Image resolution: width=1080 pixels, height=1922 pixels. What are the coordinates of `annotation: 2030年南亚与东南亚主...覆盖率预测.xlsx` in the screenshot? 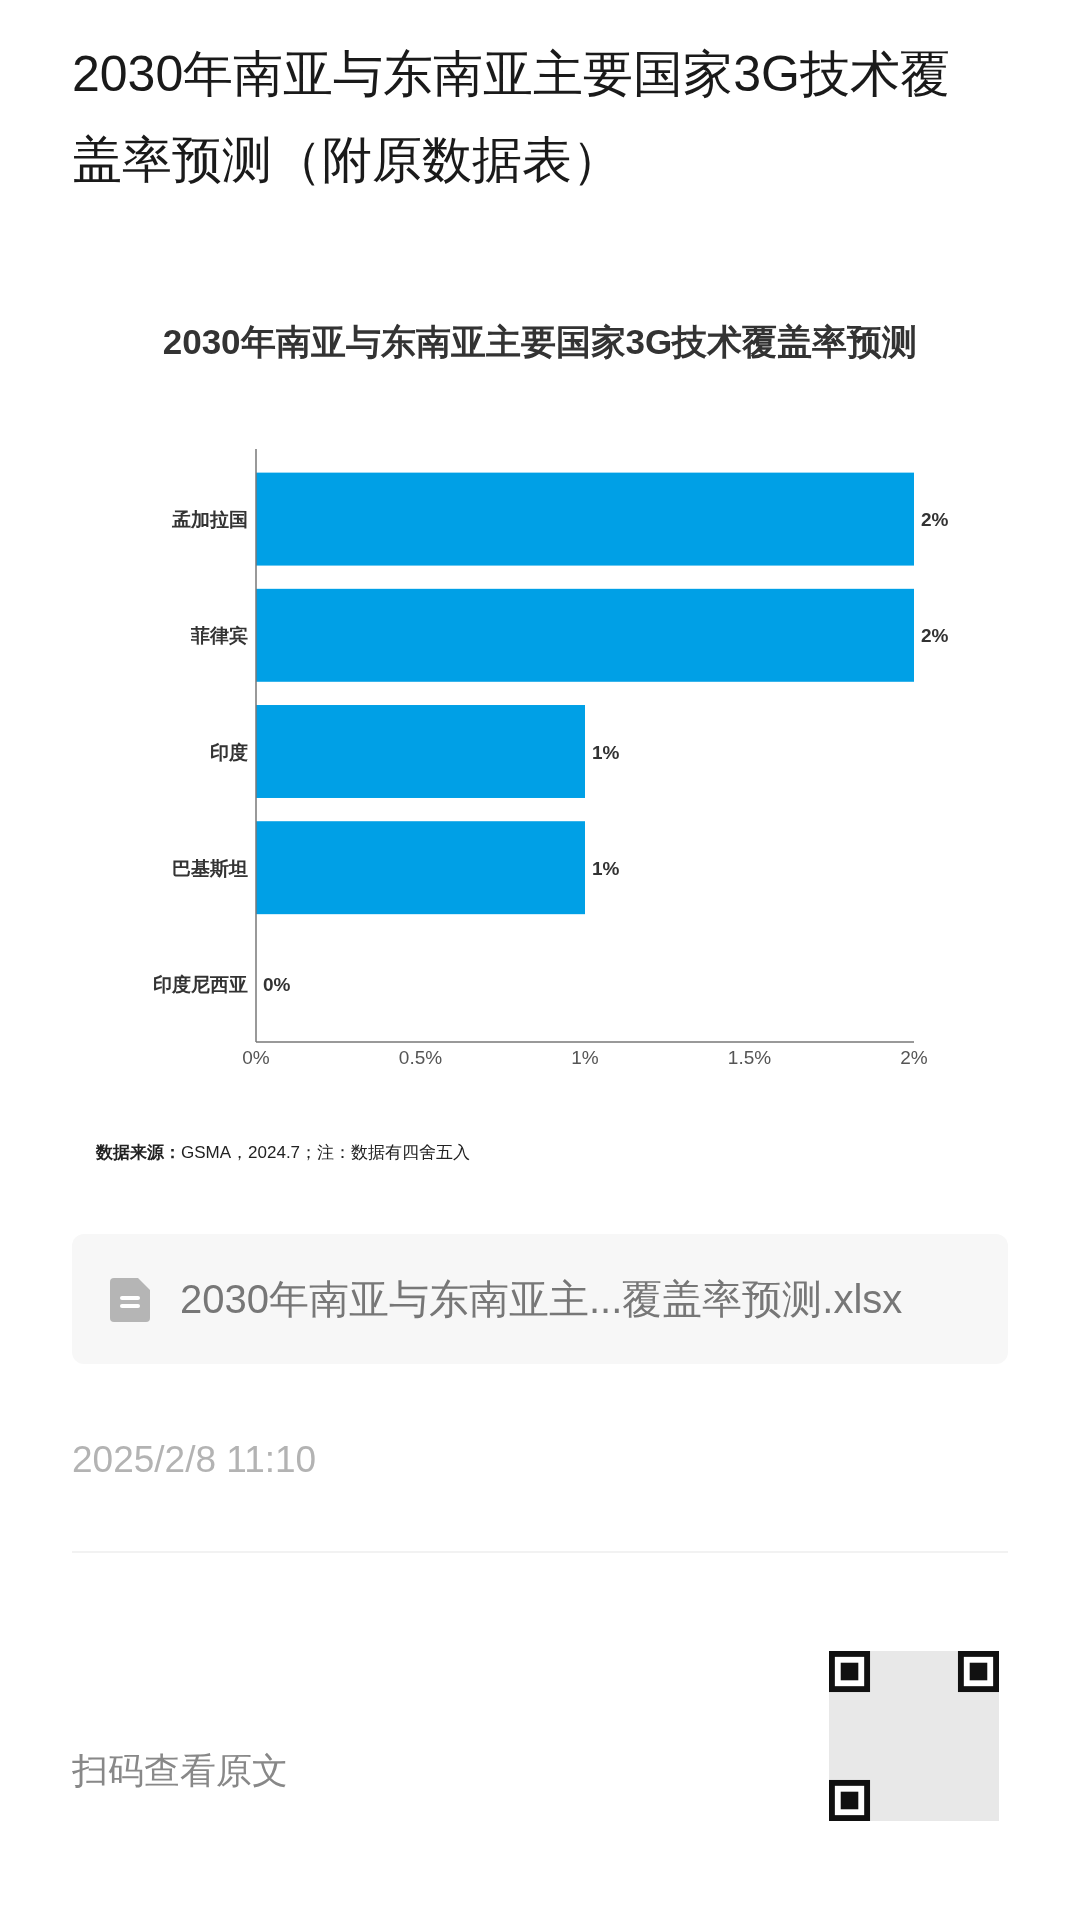 It's located at (541, 1299).